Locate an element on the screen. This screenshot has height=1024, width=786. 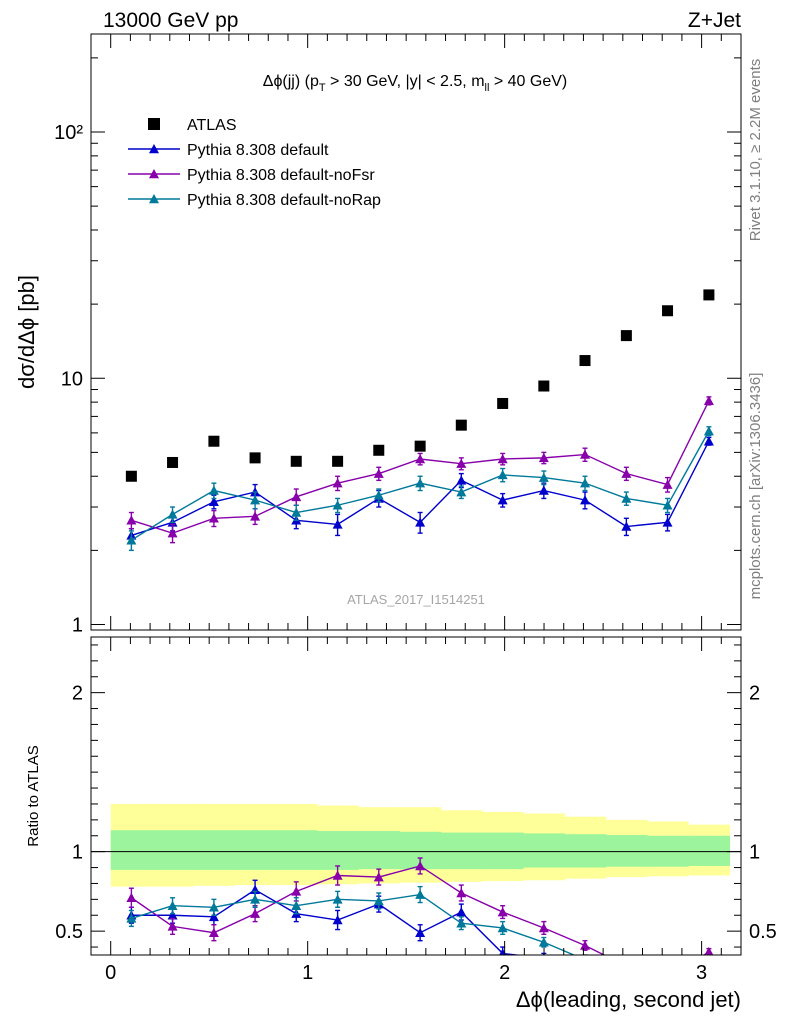
xtick-label: 3 is located at coordinates (701, 973).